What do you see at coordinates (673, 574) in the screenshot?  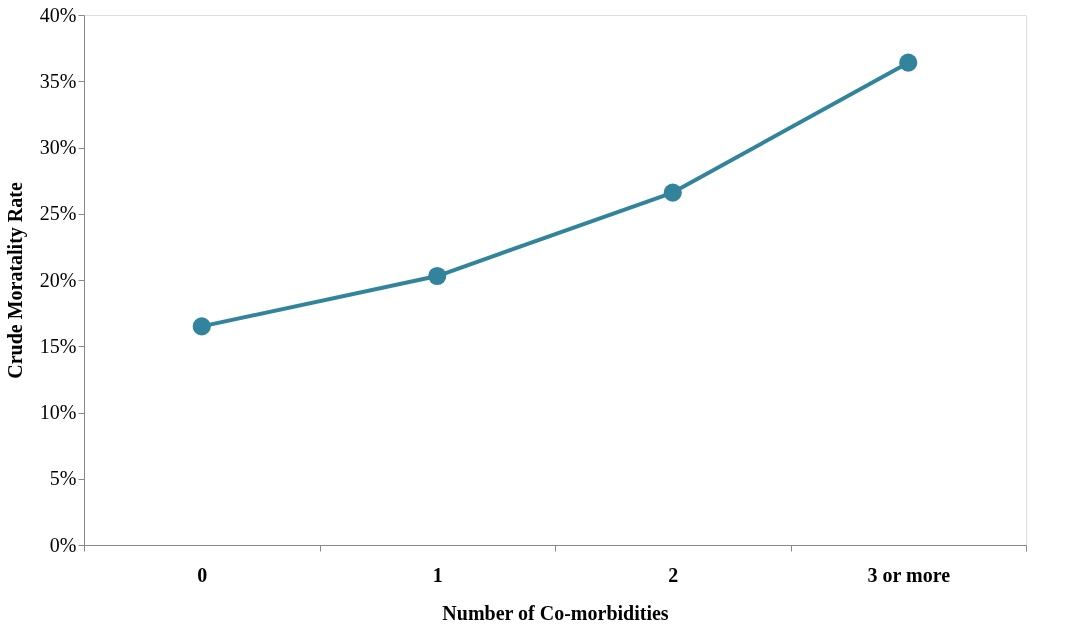 I see `x-tick-label: 2` at bounding box center [673, 574].